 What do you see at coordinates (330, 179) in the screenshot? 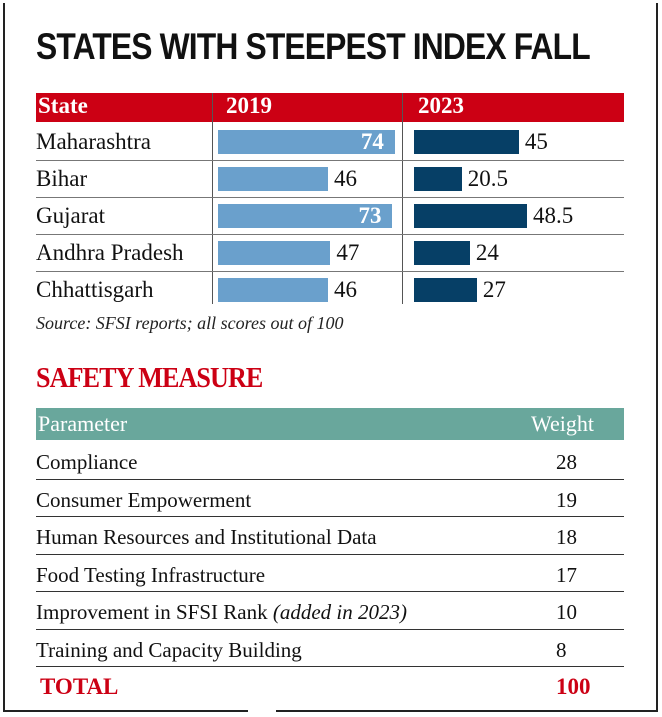
I see `chart-row: Bihar 46 20.5` at bounding box center [330, 179].